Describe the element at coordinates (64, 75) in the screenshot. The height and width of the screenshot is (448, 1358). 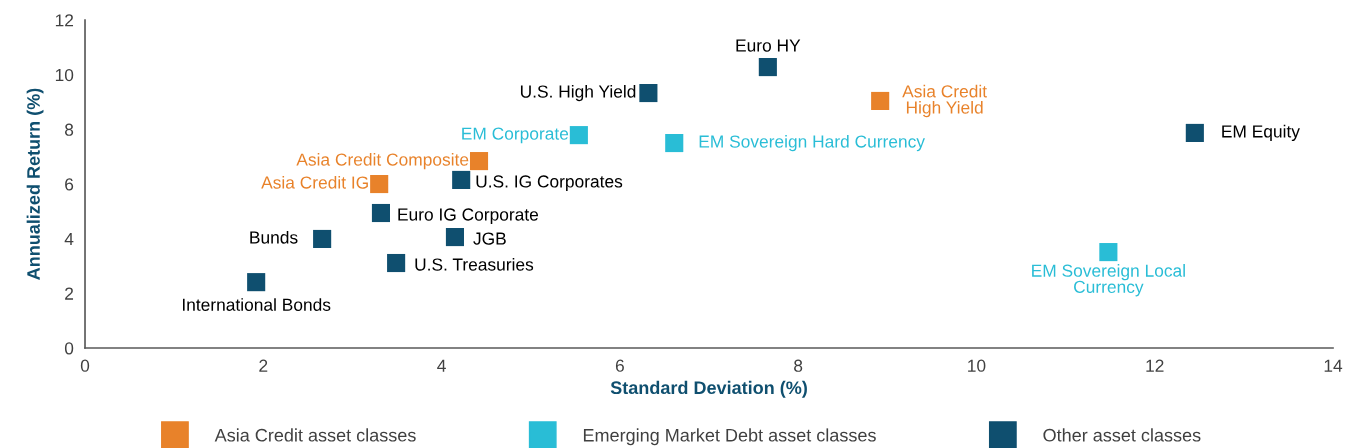
I see `y-tick-label: 10` at that location.